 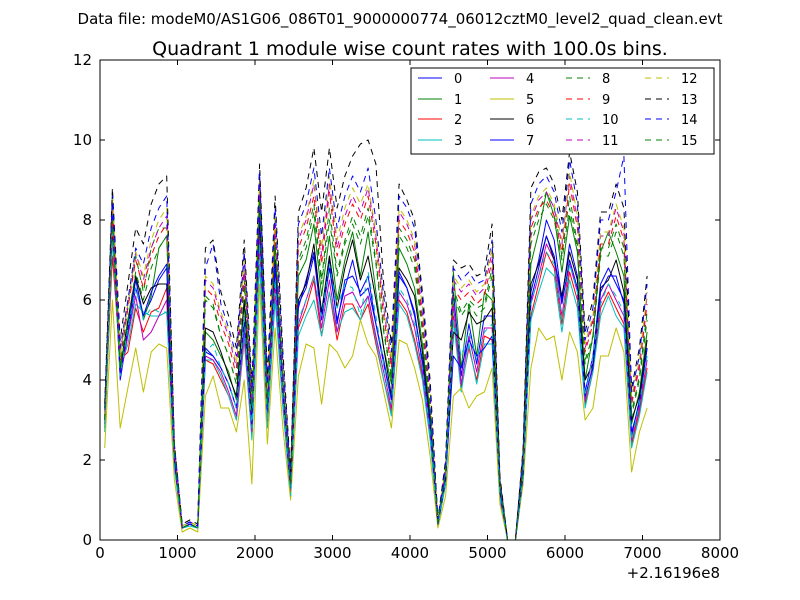 I want to click on legend-box, so click(x=562, y=111).